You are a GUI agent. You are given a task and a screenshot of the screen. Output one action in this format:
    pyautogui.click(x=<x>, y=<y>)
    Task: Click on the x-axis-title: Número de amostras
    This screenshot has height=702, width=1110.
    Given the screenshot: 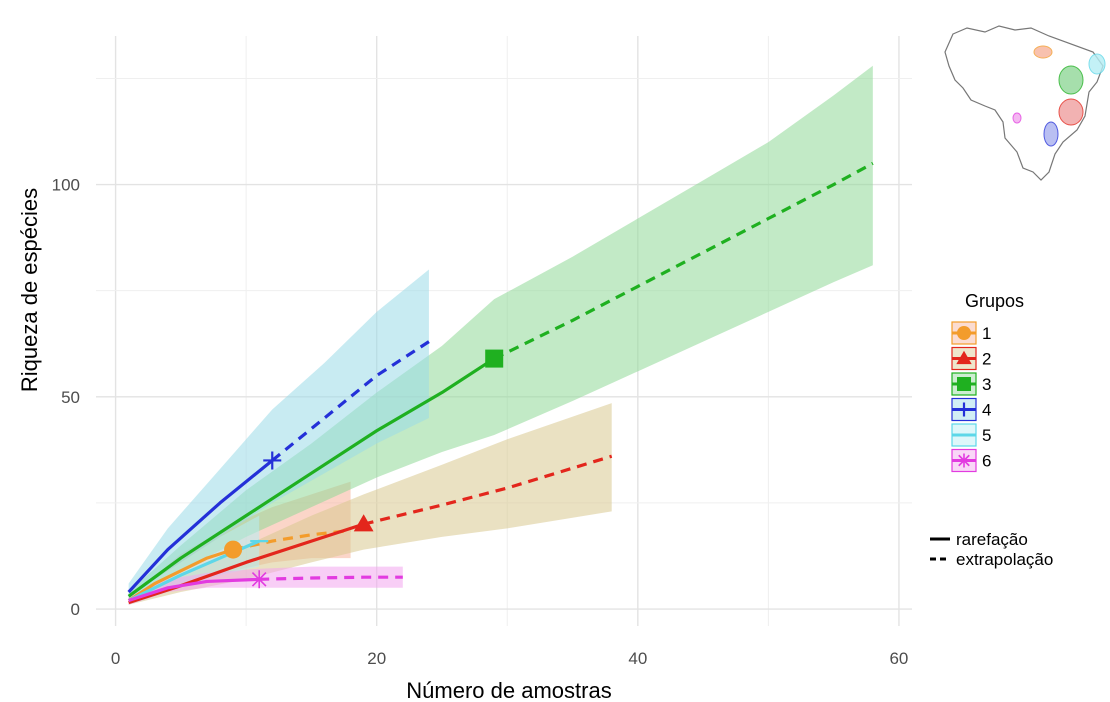 What is the action you would take?
    pyautogui.click(x=508, y=690)
    